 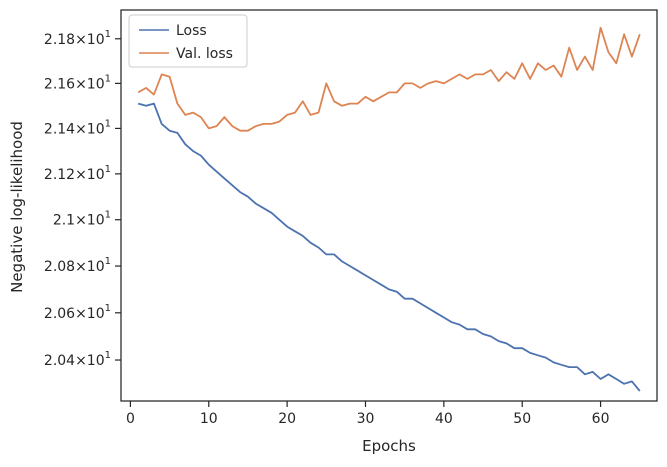 I want to click on legend-label-loss: Loss, so click(x=191, y=31).